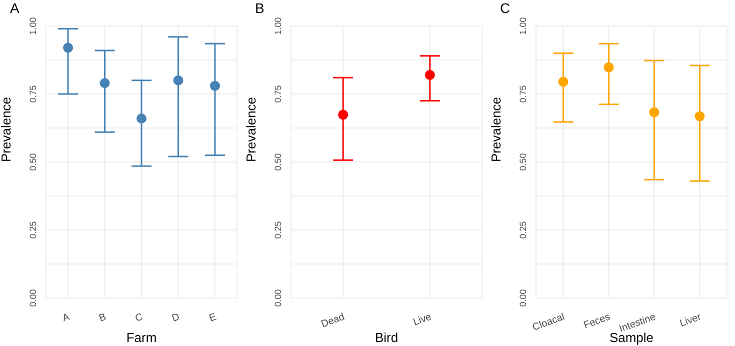 This screenshot has width=735, height=346. I want to click on chart-title: B, so click(259, 8).